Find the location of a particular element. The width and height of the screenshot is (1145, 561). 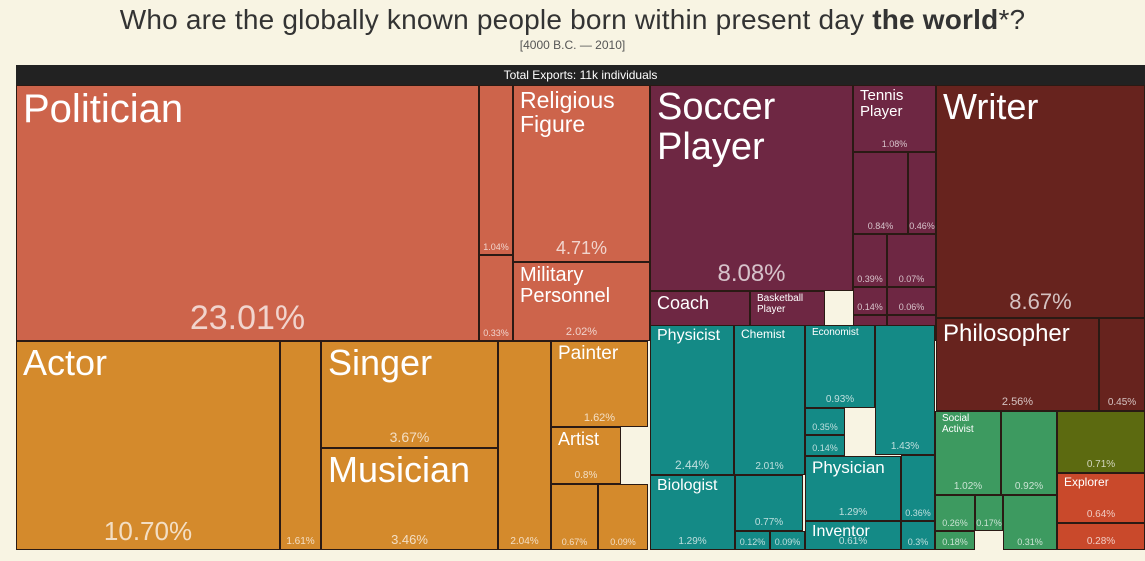

treemap-cell-7: 0.84% is located at coordinates (880, 193).